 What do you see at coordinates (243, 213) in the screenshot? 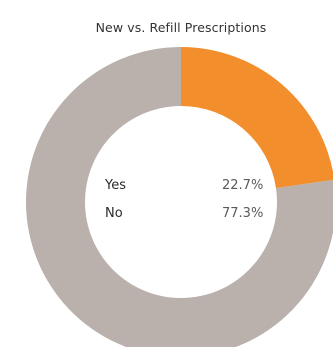
I see `legend-value-no: 77.3%` at bounding box center [243, 213].